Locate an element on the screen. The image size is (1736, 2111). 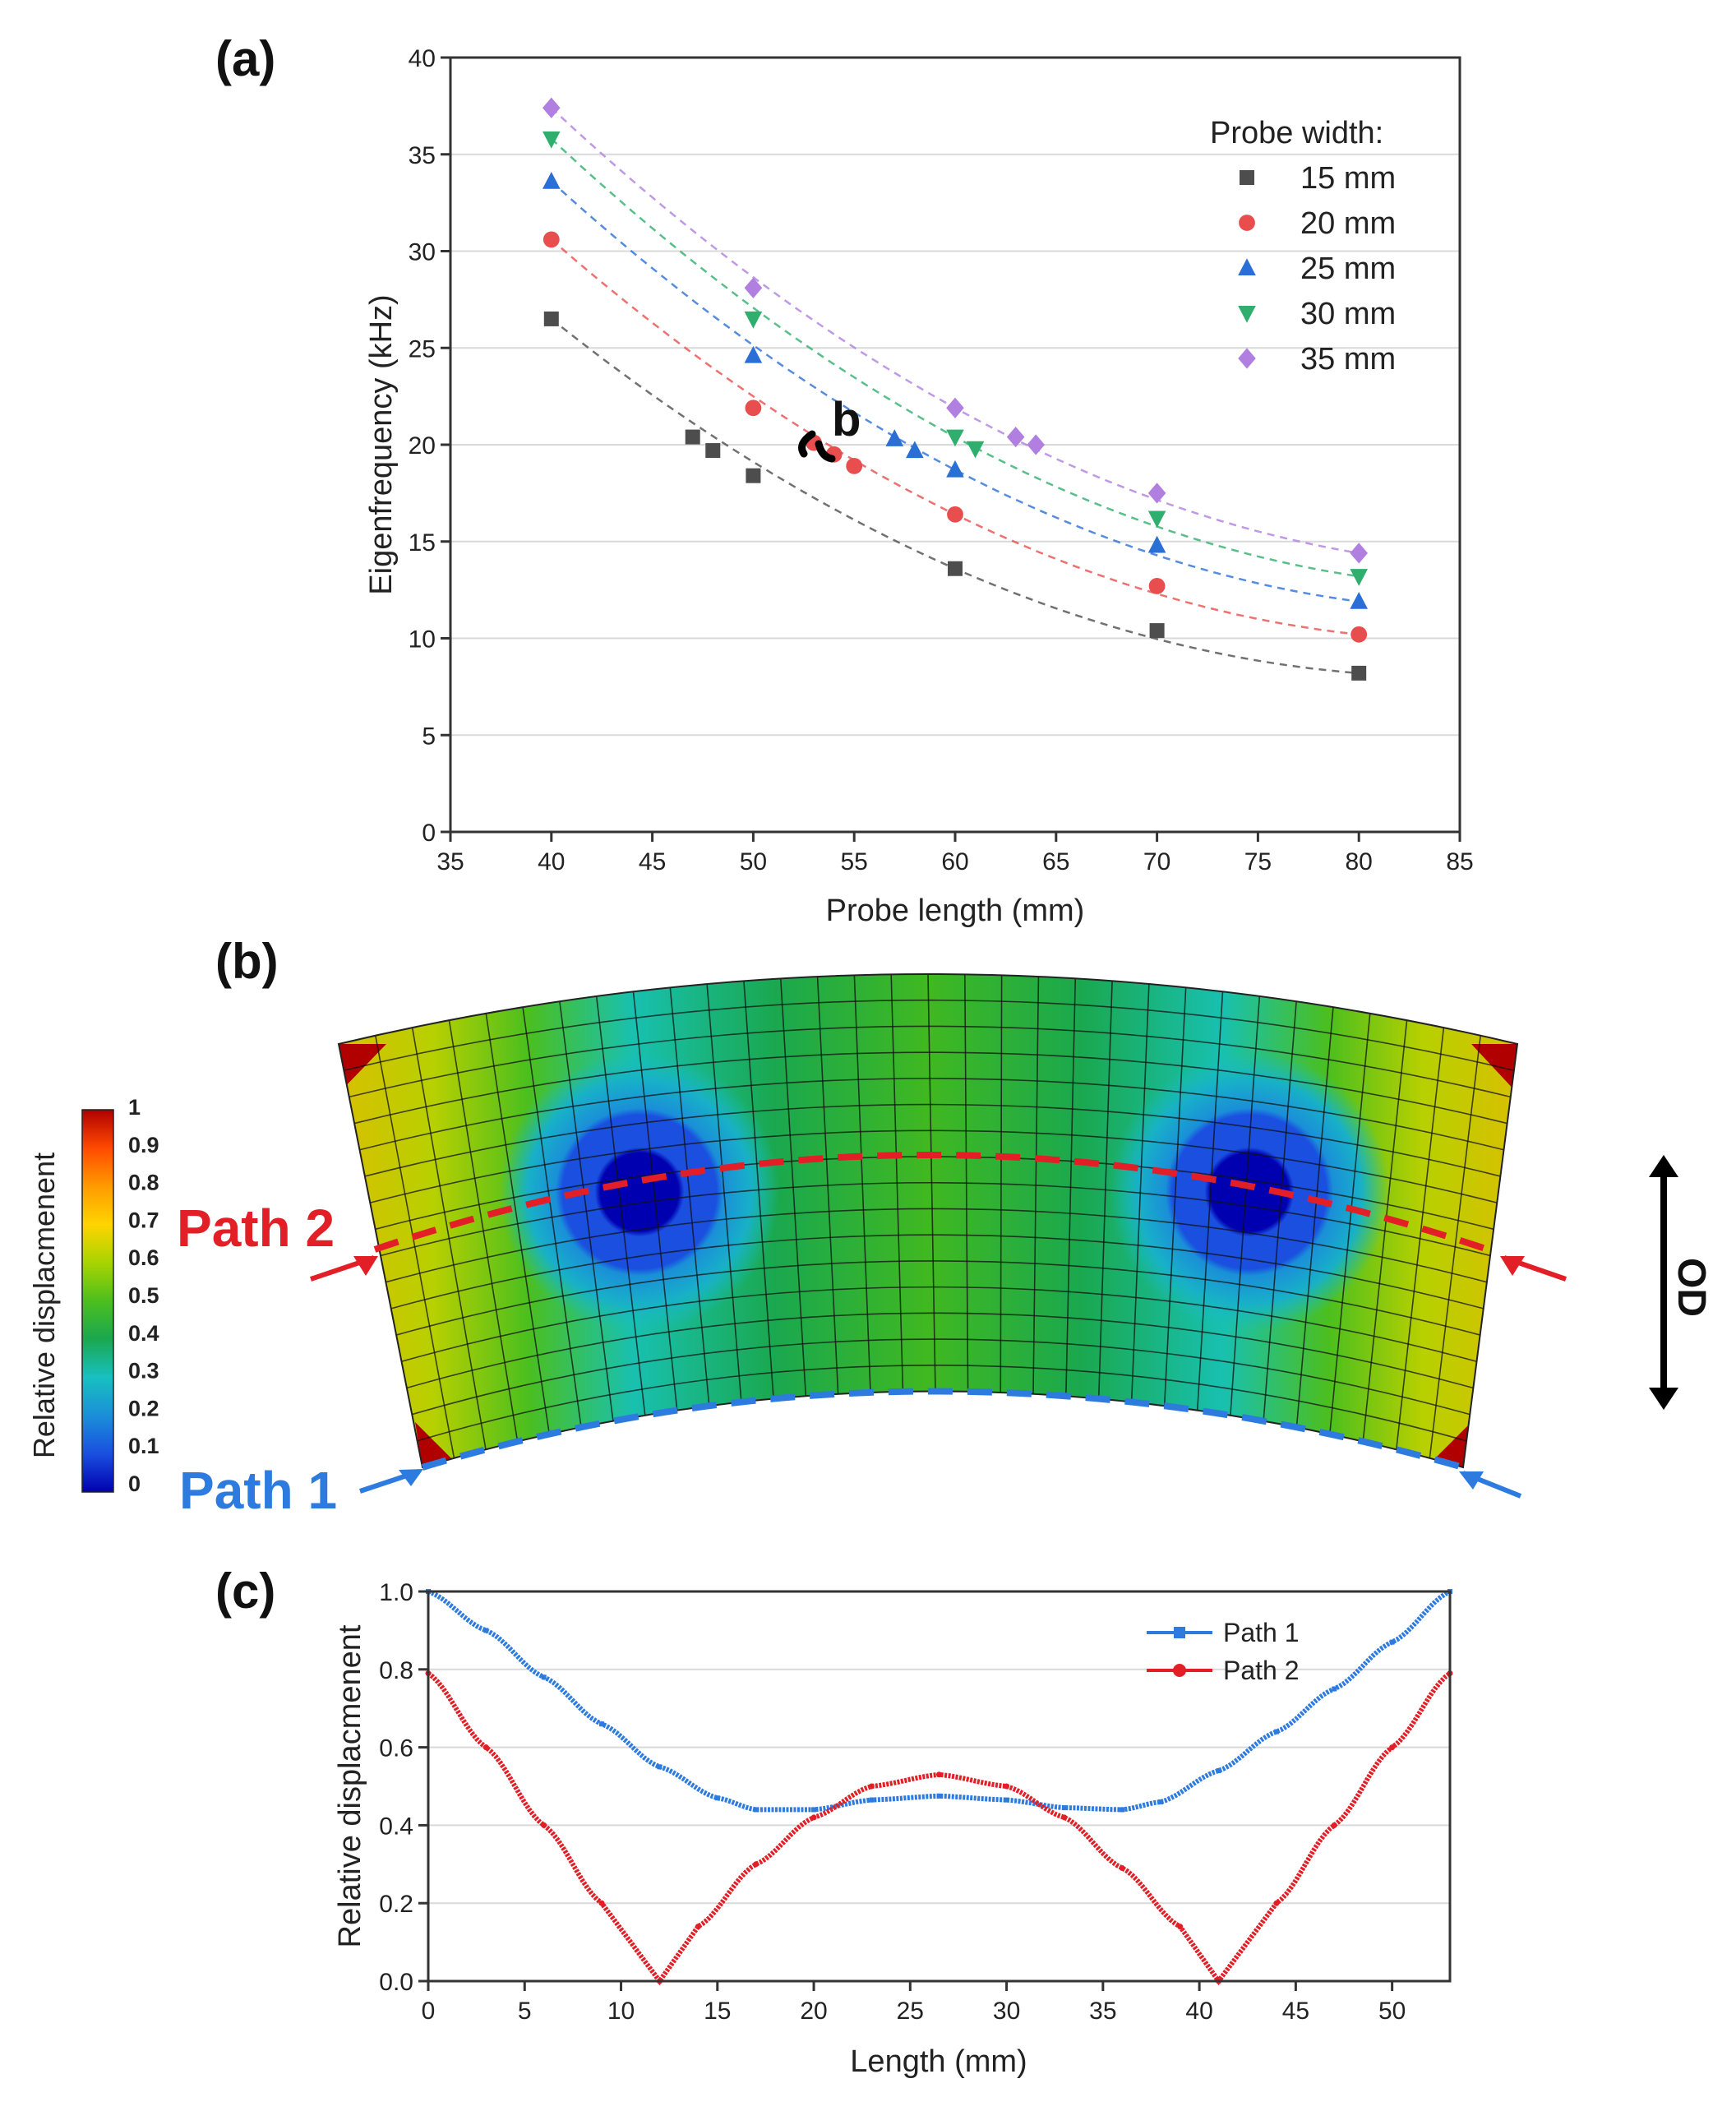
colorbar-tick-label: 0.8 is located at coordinates (144, 1183).